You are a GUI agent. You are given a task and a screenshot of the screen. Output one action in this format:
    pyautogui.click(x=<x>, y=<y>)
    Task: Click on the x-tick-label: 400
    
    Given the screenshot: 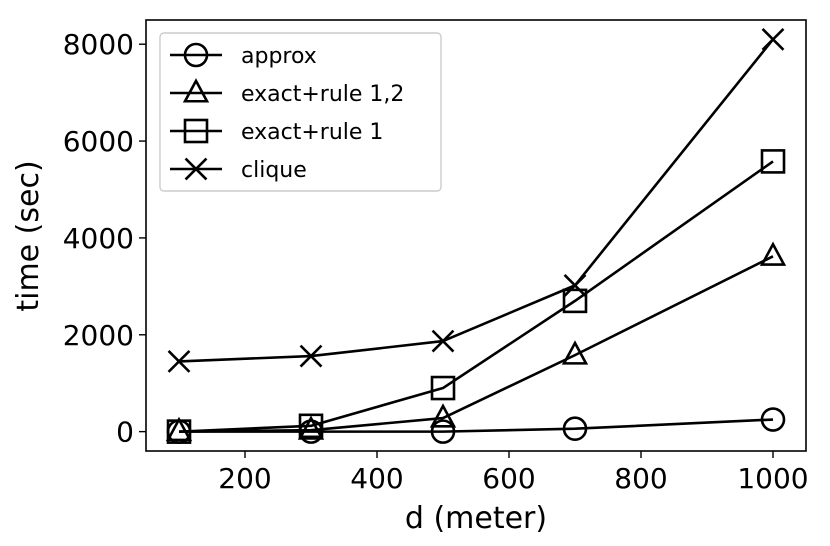 What is the action you would take?
    pyautogui.click(x=376, y=478)
    